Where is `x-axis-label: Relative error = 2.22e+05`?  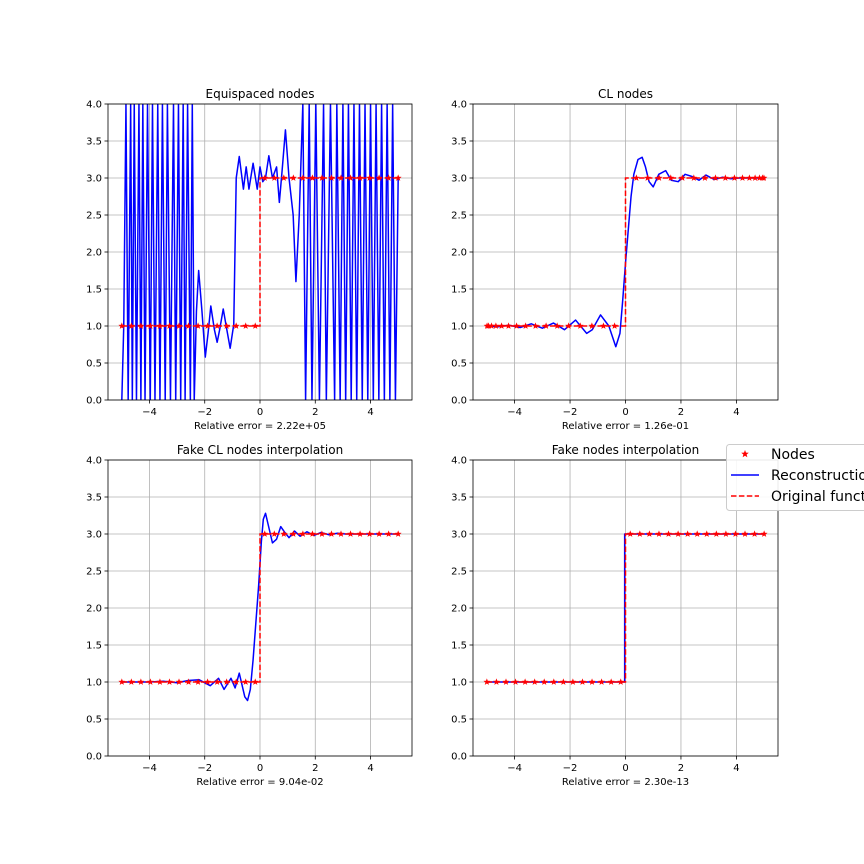 x-axis-label: Relative error = 2.22e+05 is located at coordinates (260, 426).